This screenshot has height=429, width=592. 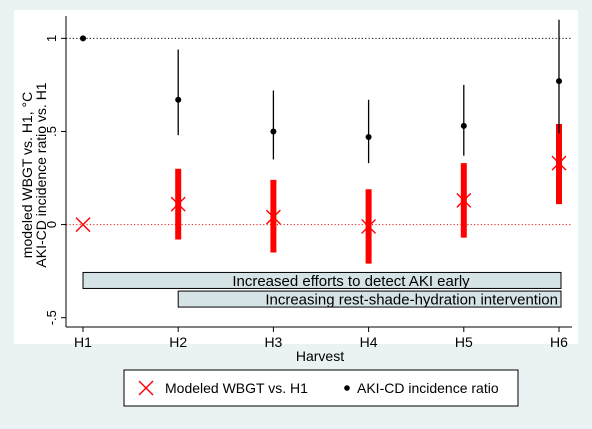 What do you see at coordinates (463, 125) in the screenshot?
I see `aki-point-H5` at bounding box center [463, 125].